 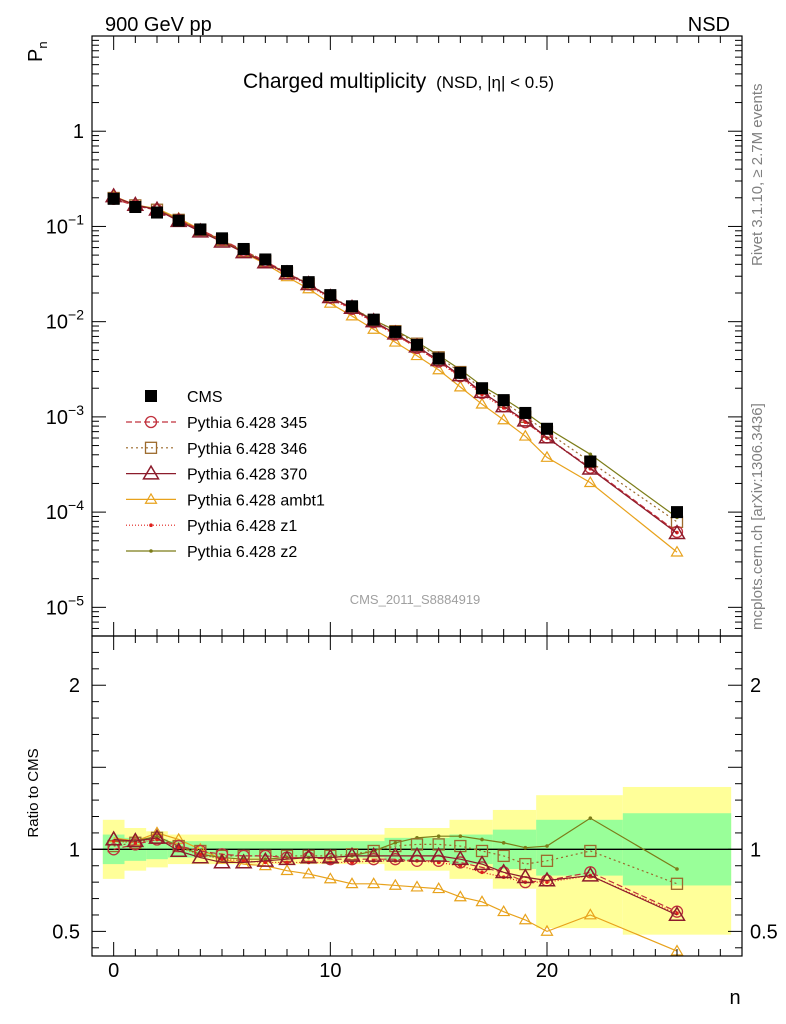 I want to click on x-tick-label: 20, so click(x=547, y=971).